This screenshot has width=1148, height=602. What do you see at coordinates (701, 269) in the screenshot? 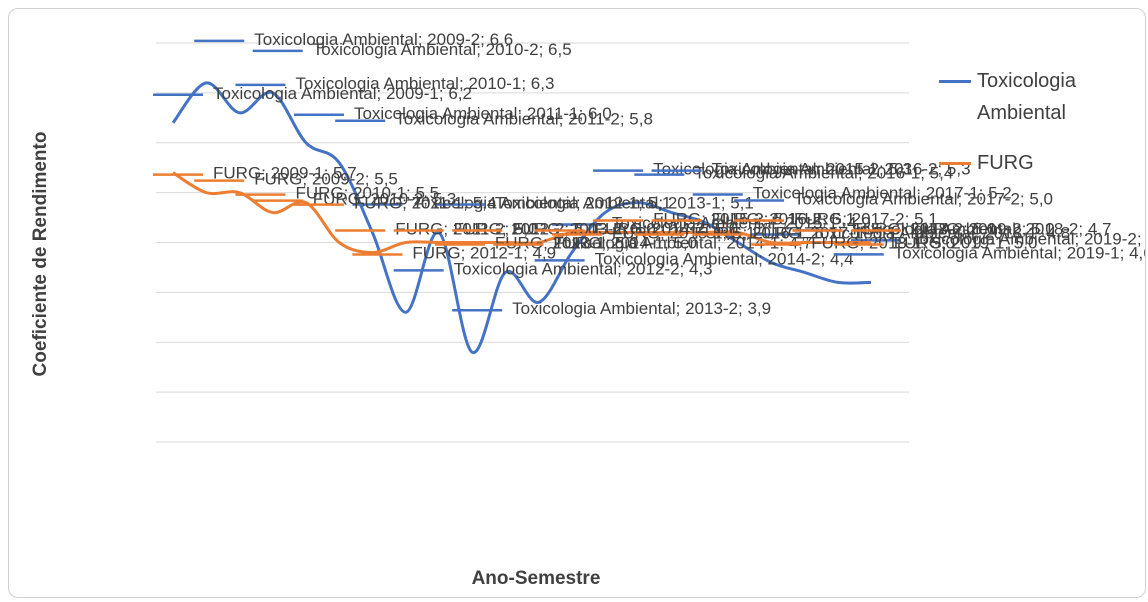
I see `data-label-part: 4,3` at bounding box center [701, 269].